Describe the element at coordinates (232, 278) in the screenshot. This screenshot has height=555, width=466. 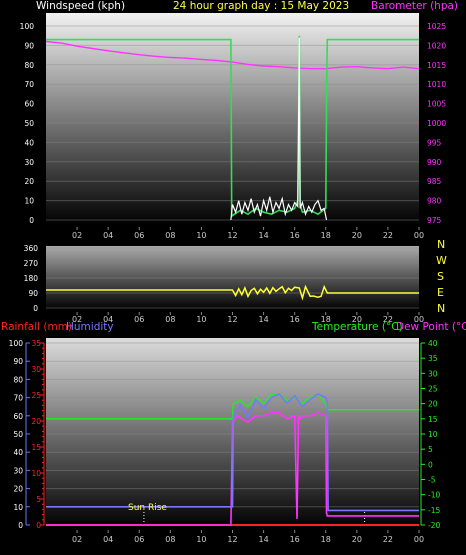
I see `panel2-background` at that location.